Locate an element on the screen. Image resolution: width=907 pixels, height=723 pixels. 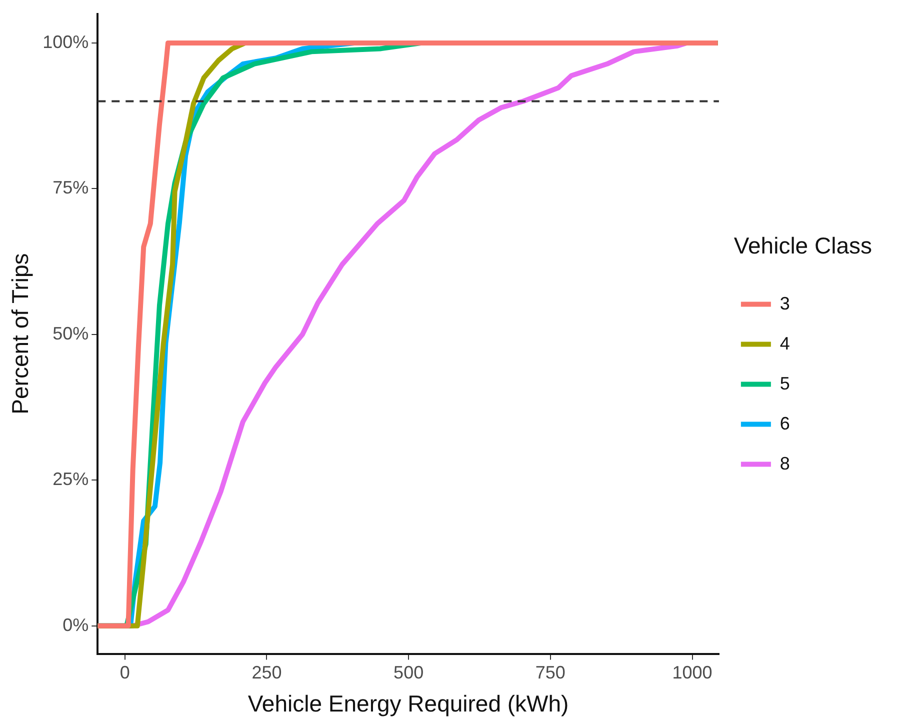
y-tick-label: 75% is located at coordinates (70, 188).